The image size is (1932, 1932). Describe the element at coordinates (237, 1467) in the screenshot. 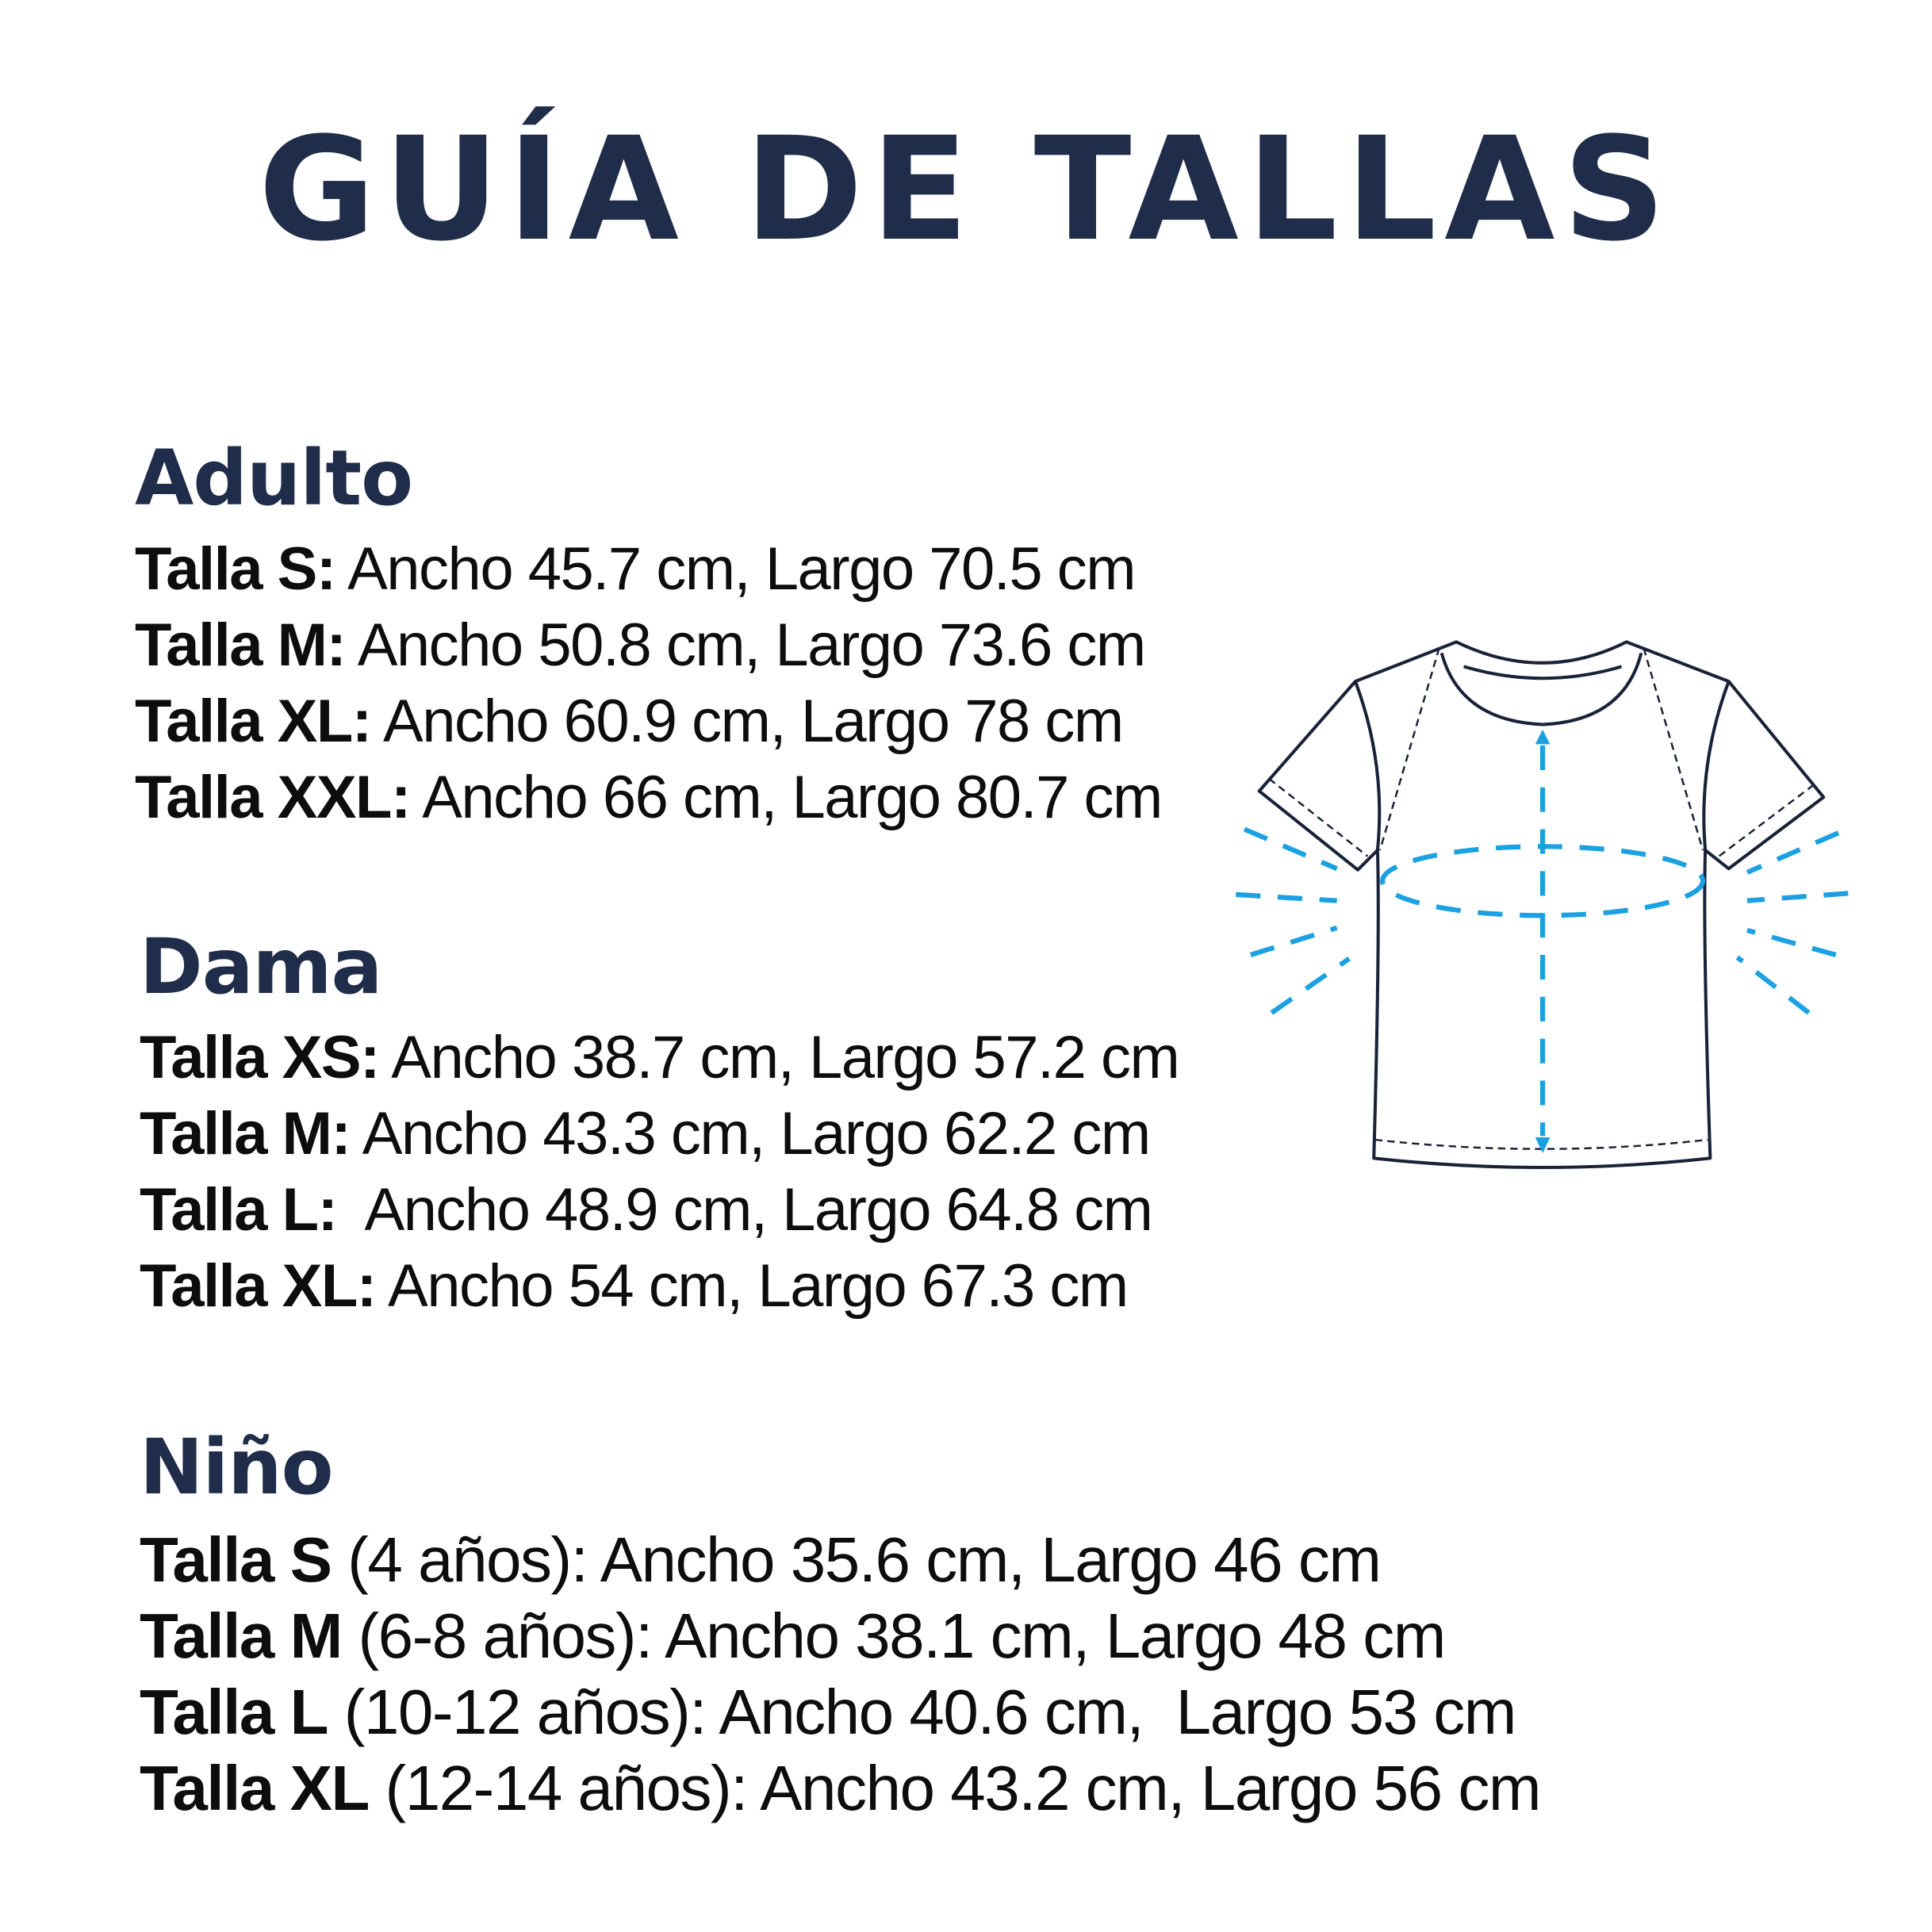

I see `section-heading-nino: Niño` at that location.